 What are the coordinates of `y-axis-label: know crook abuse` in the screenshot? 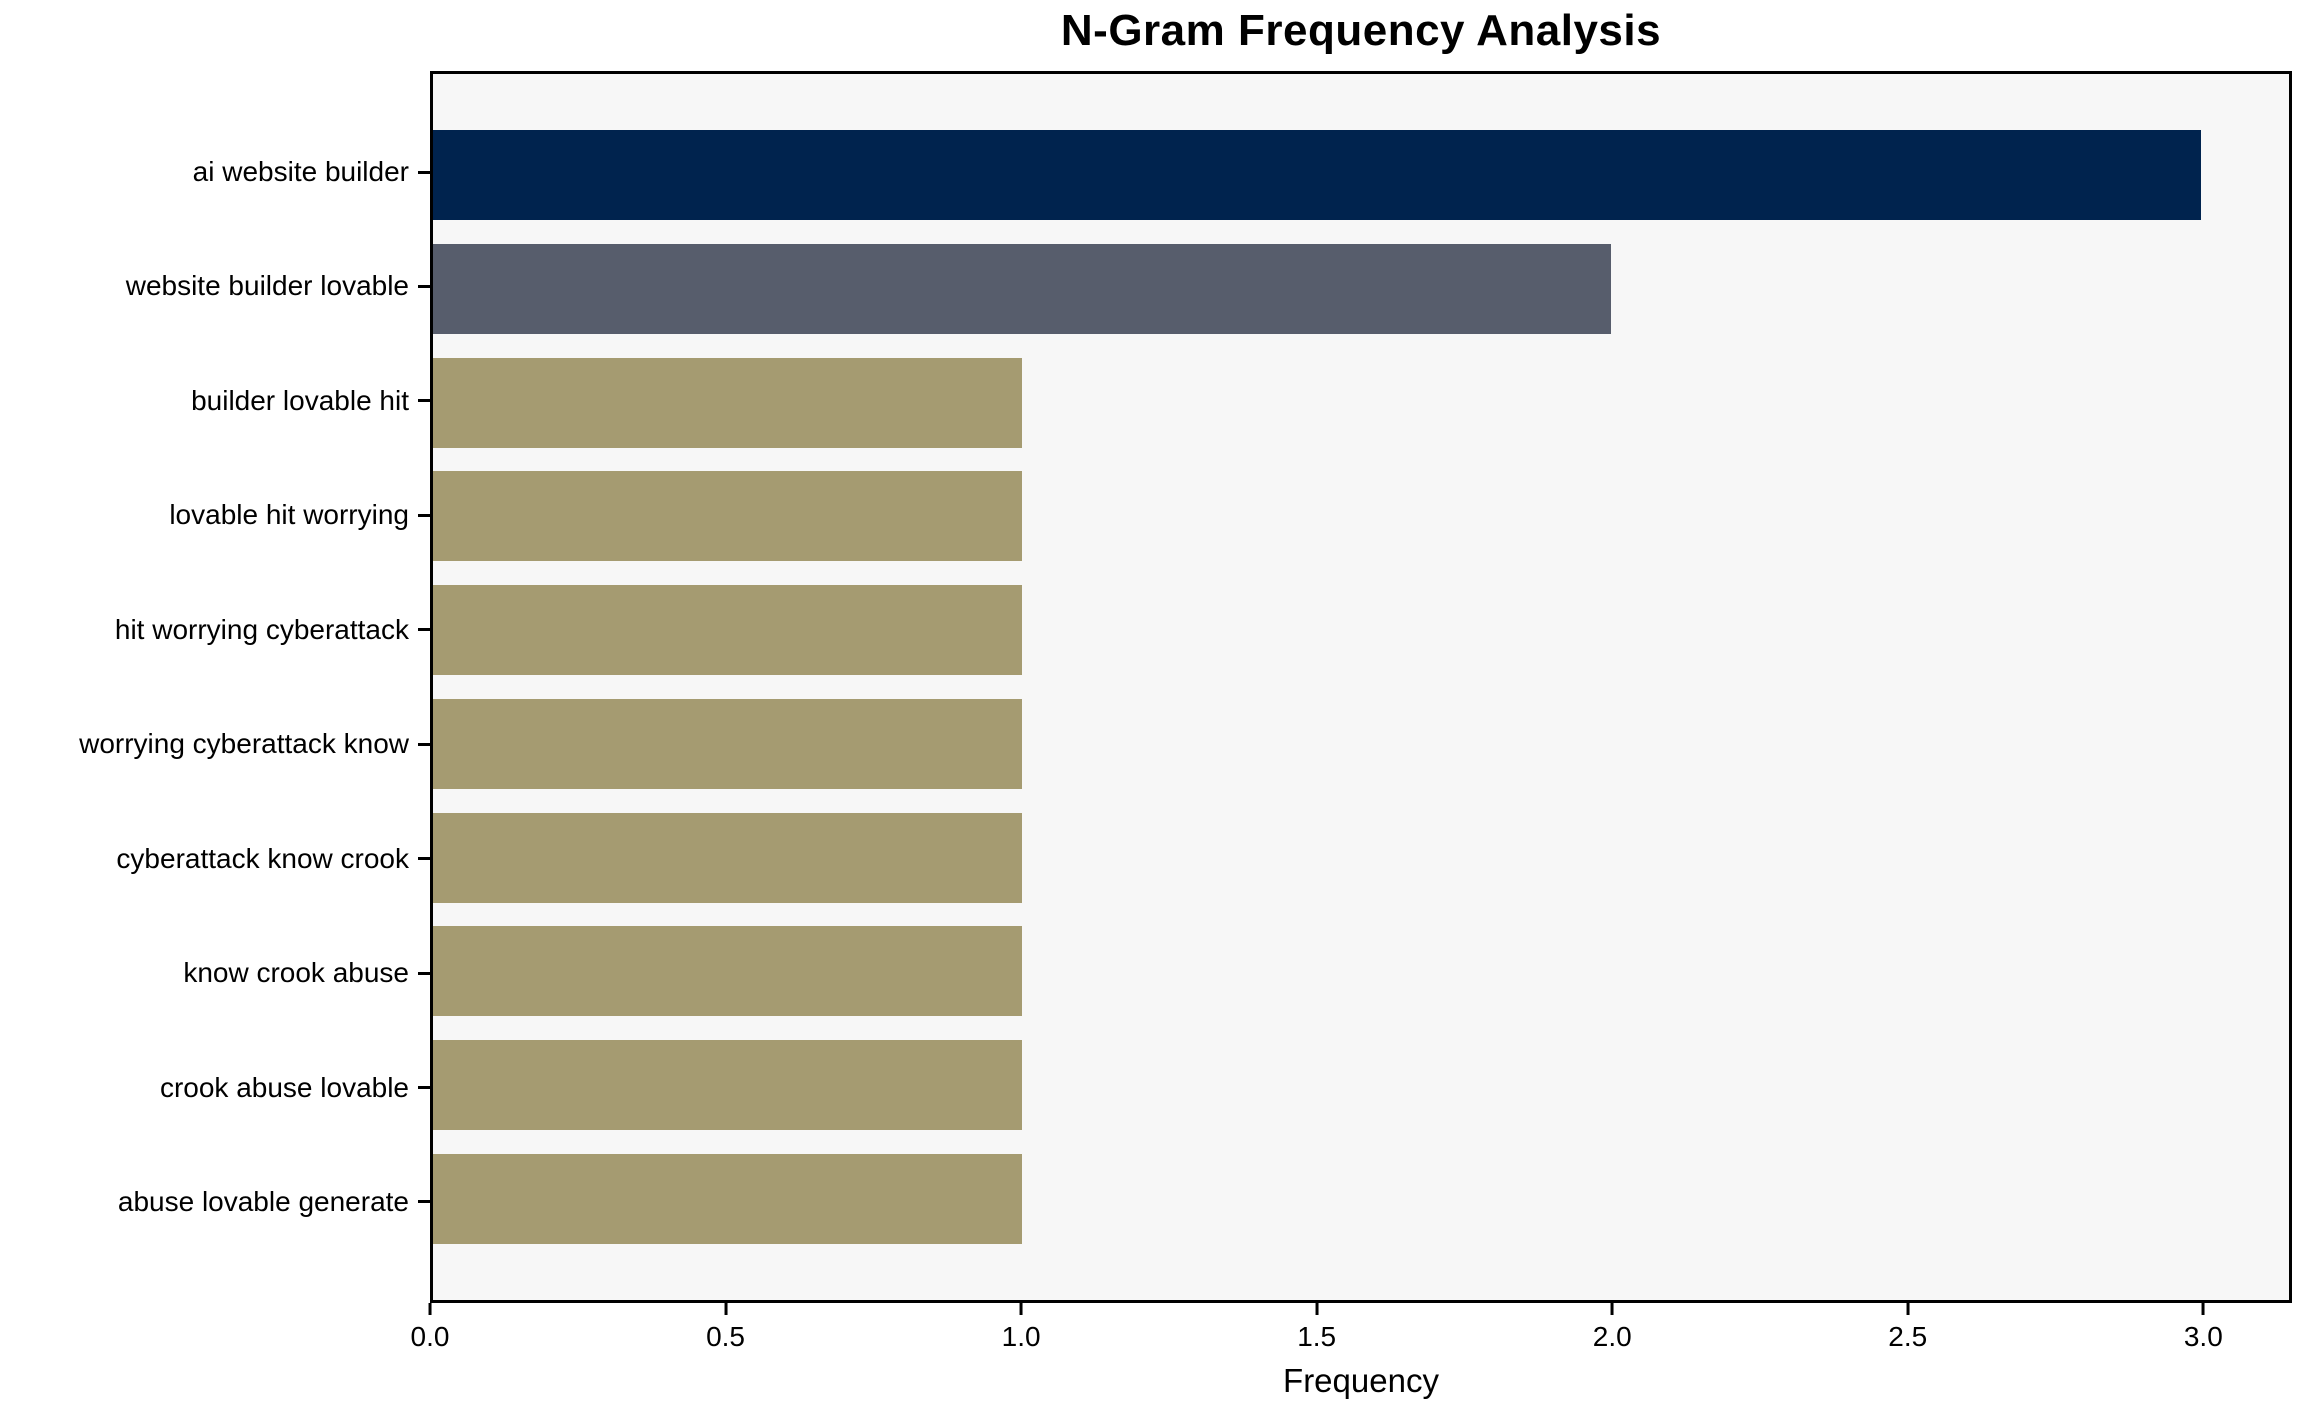 It's located at (296, 973).